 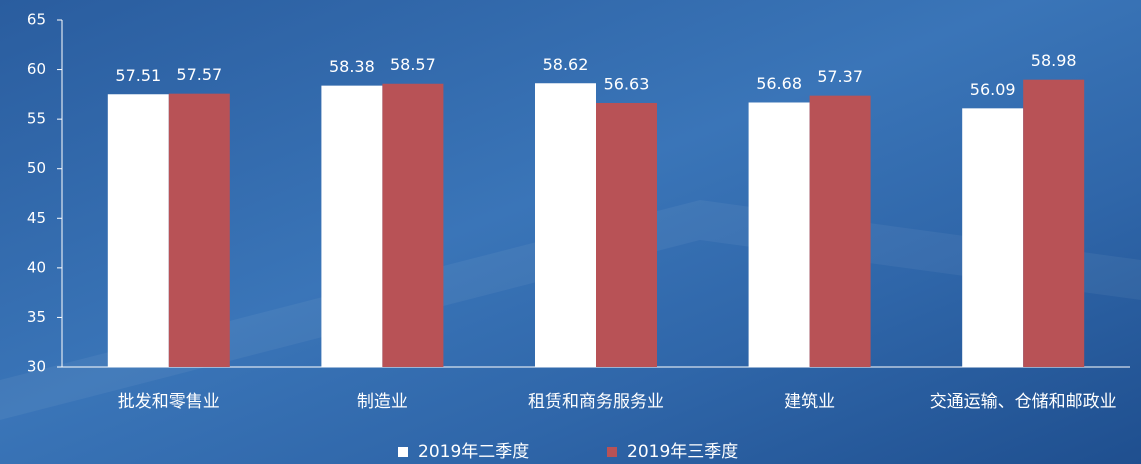 I want to click on y-tick-label: 55, so click(x=36, y=119).